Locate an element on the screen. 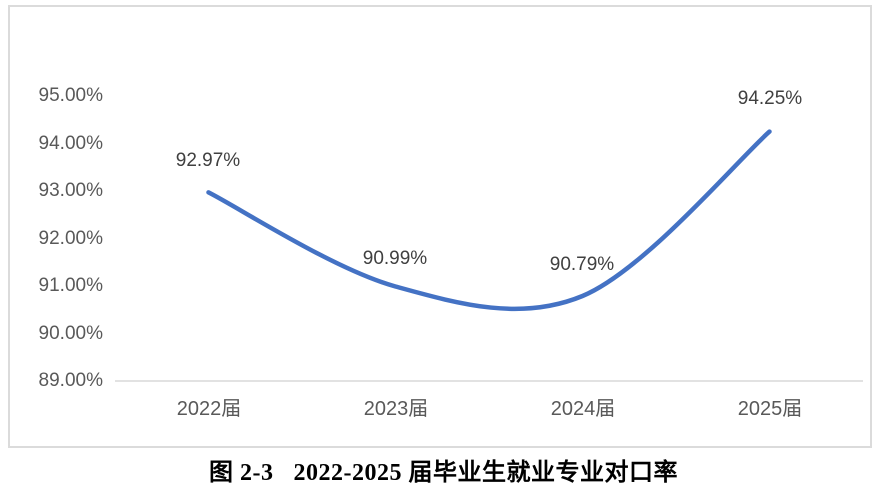 The image size is (887, 493). figure-caption-title: 2022-2025 届毕业生就业专业对口率 is located at coordinates (485, 473).